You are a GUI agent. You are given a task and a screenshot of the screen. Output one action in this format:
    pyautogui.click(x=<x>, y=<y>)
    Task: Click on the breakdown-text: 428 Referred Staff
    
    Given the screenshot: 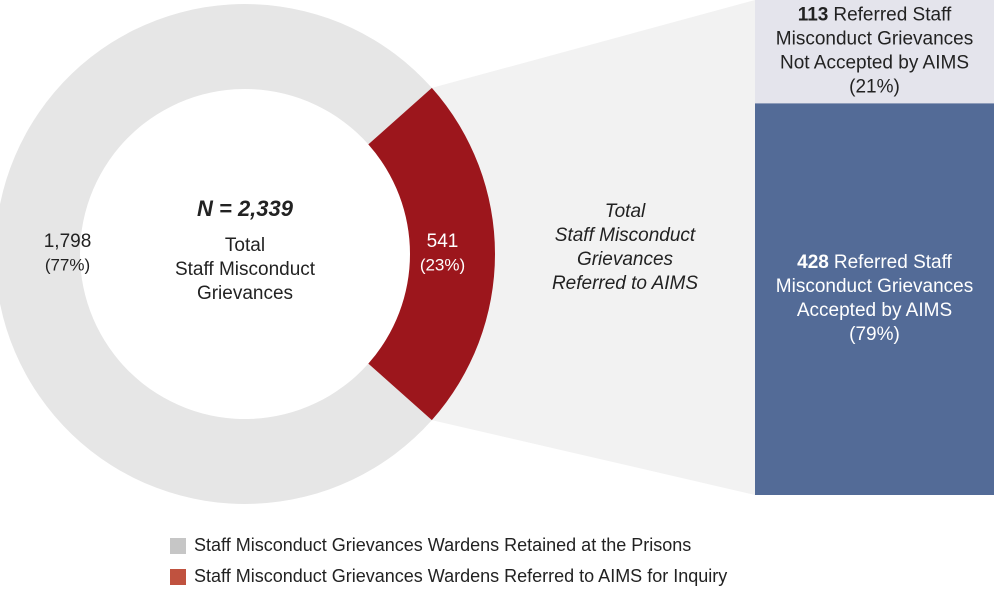 What is the action you would take?
    pyautogui.click(x=874, y=262)
    